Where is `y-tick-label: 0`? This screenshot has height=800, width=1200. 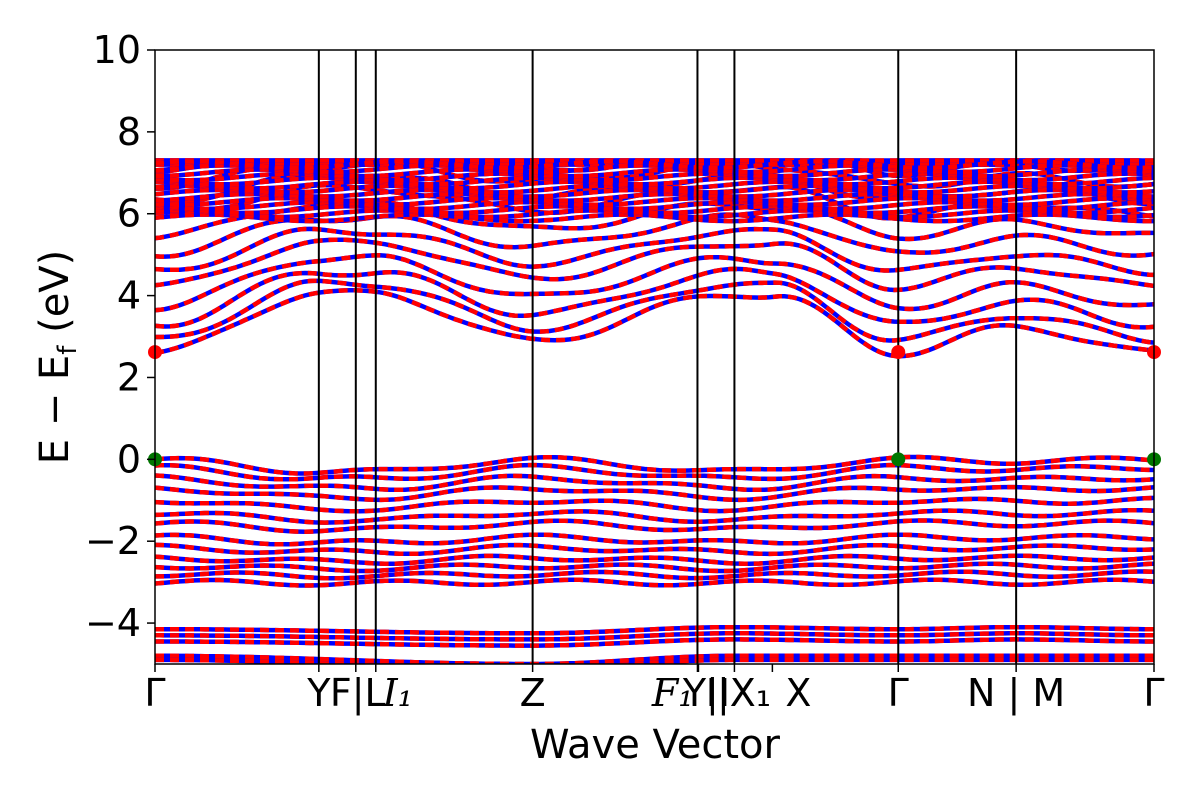
y-tick-label: 0 is located at coordinates (129, 459).